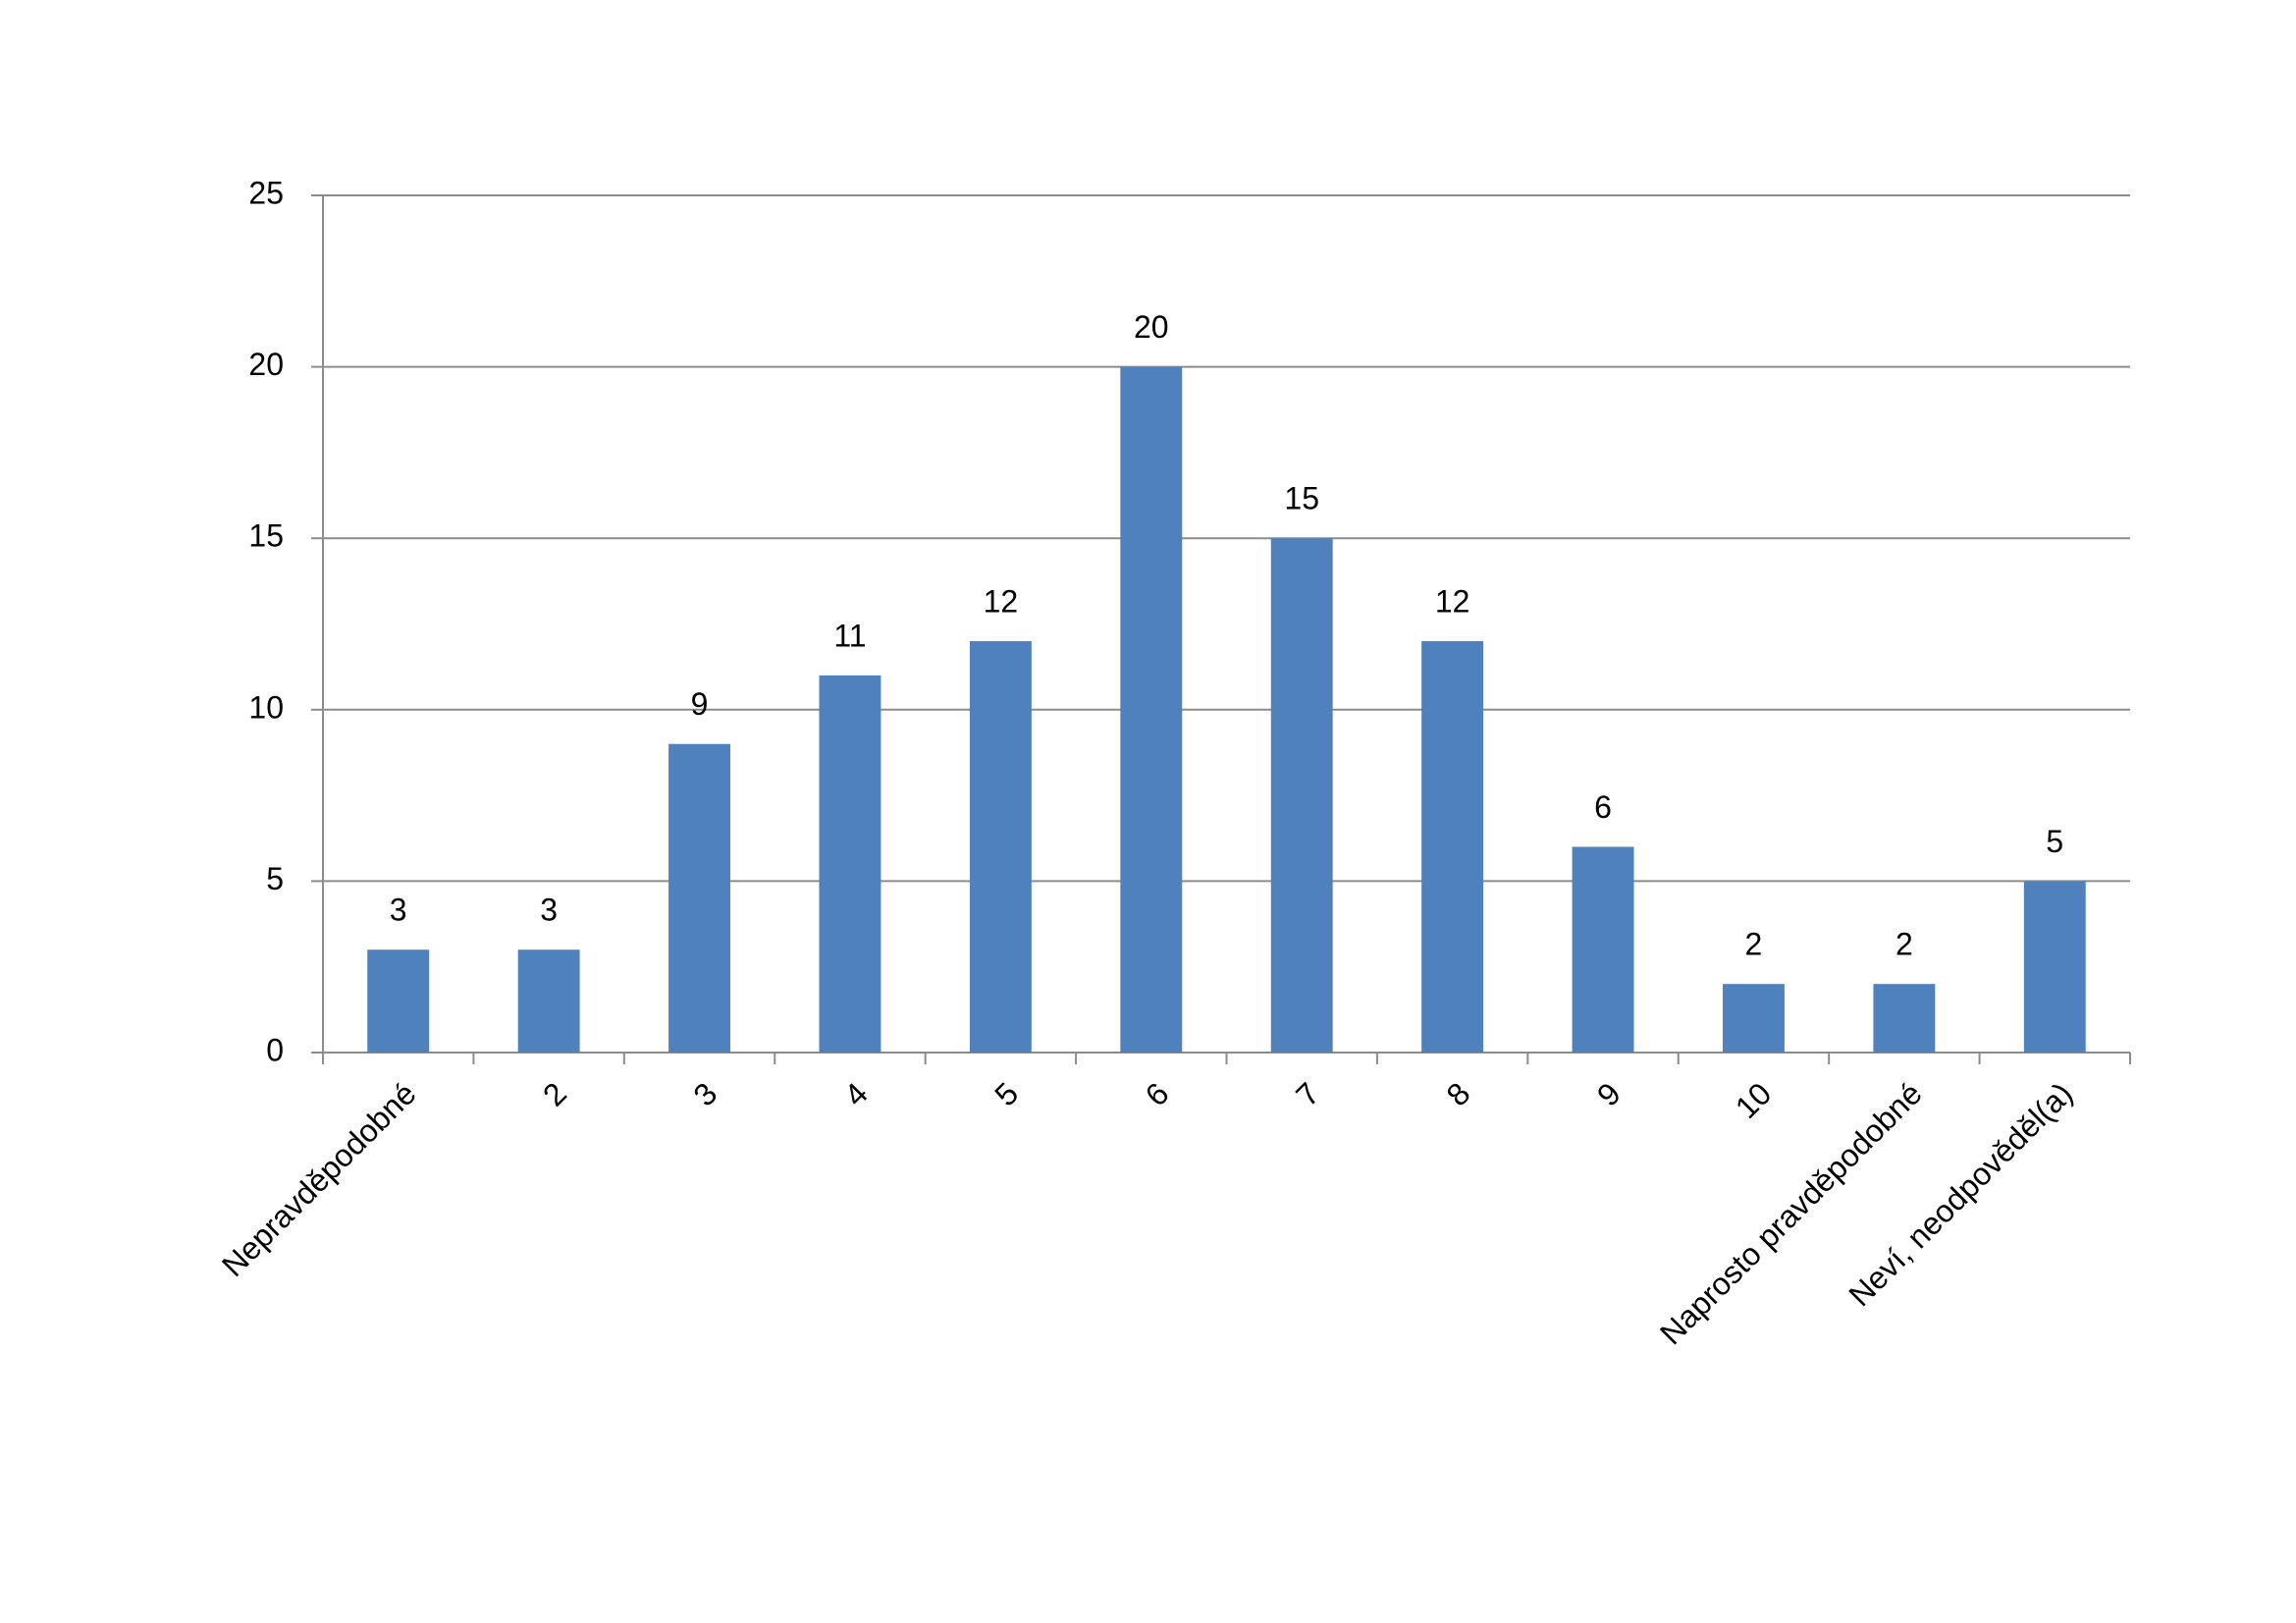 The image size is (2296, 1623). I want to click on x-tick-label: 10, so click(1754, 1100).